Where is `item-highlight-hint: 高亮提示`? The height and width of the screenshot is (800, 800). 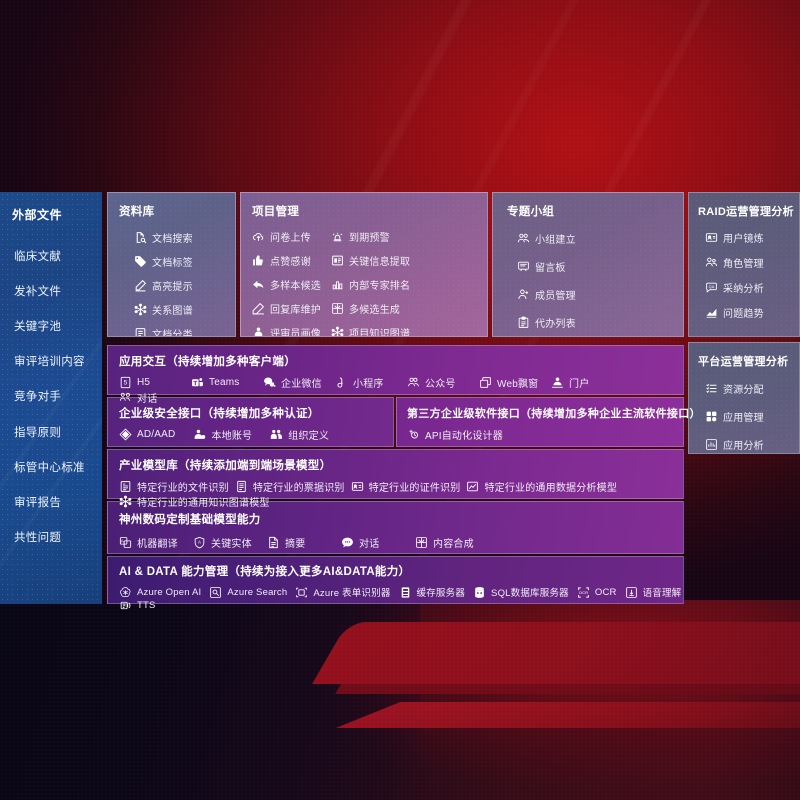 item-highlight-hint: 高亮提示 is located at coordinates (184, 285).